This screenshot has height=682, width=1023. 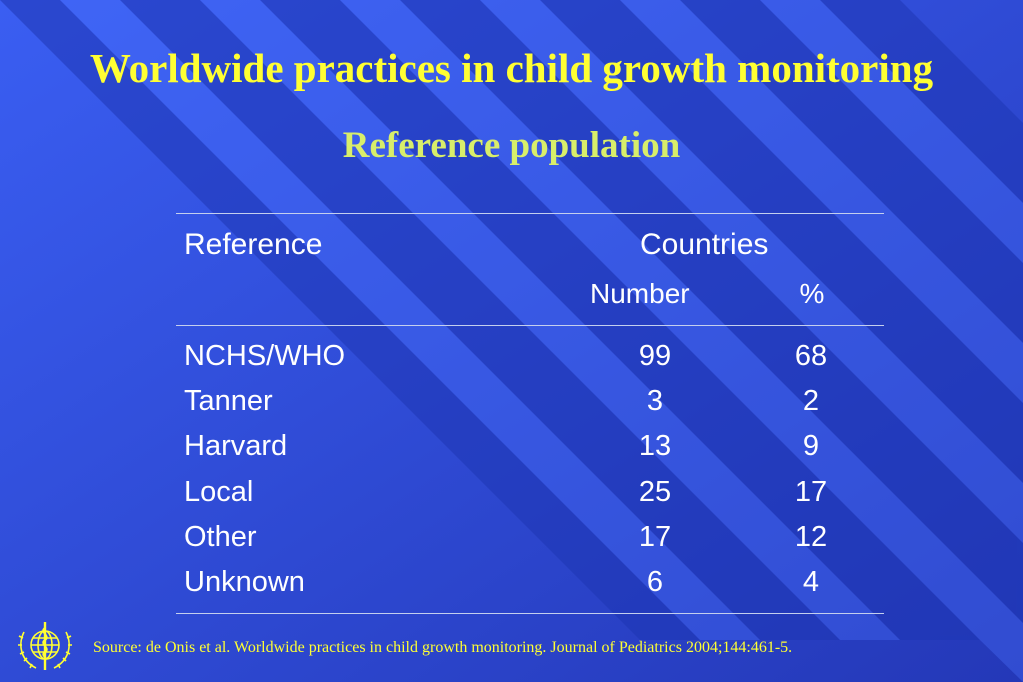 What do you see at coordinates (228, 401) in the screenshot?
I see `row-reference: Tanner` at bounding box center [228, 401].